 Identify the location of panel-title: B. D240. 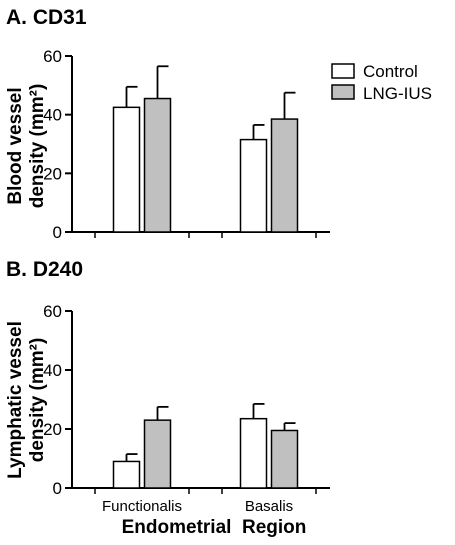
(44, 269).